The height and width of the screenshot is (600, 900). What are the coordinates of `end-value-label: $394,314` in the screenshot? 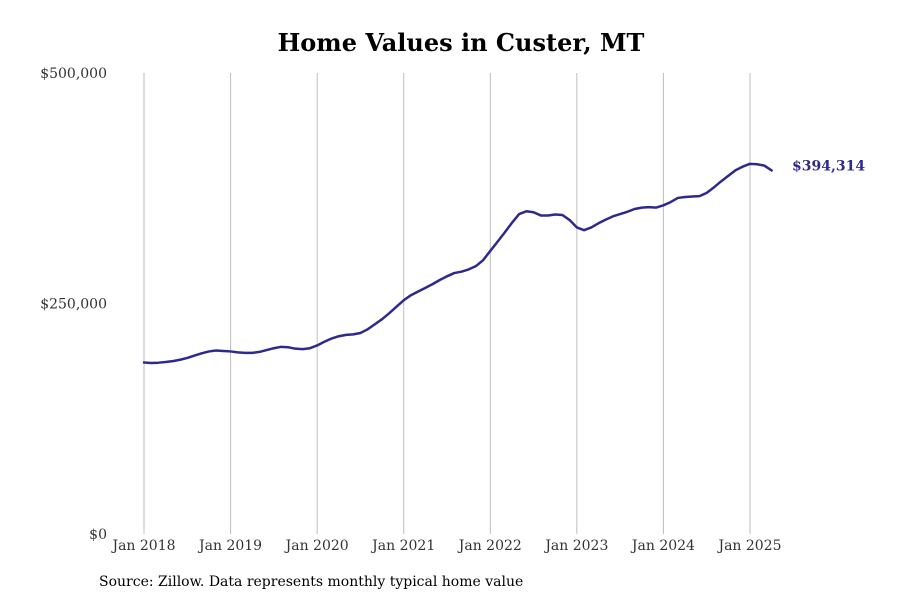 It's located at (828, 166).